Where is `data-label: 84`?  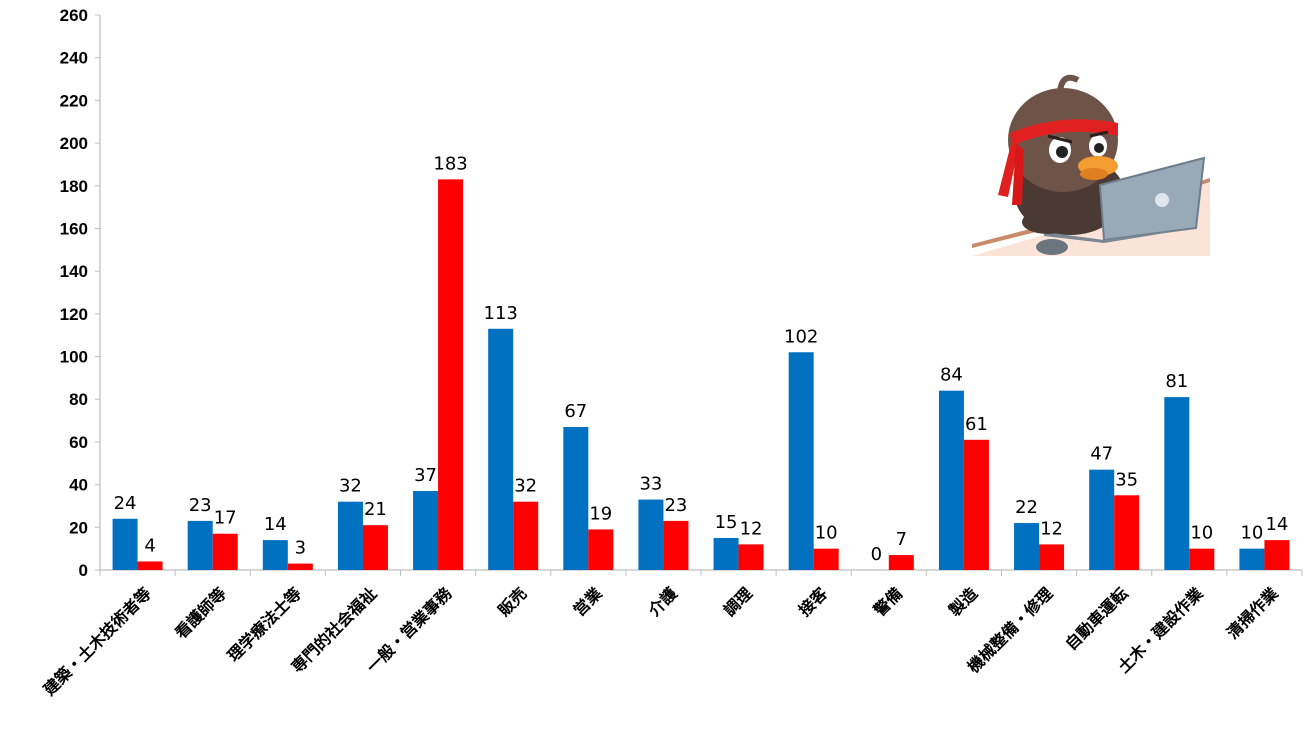 data-label: 84 is located at coordinates (951, 375).